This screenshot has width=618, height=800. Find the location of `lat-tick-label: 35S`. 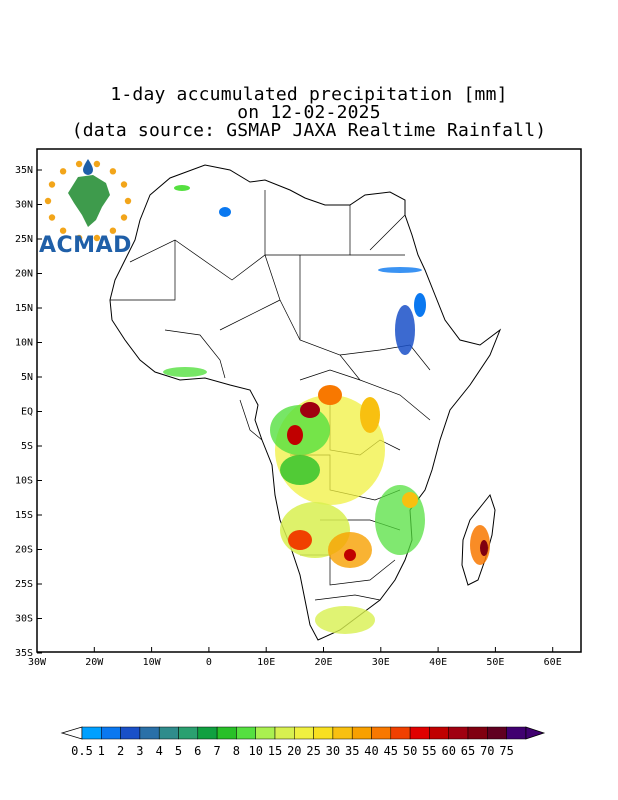

lat-tick-label: 35S is located at coordinates (24, 653).